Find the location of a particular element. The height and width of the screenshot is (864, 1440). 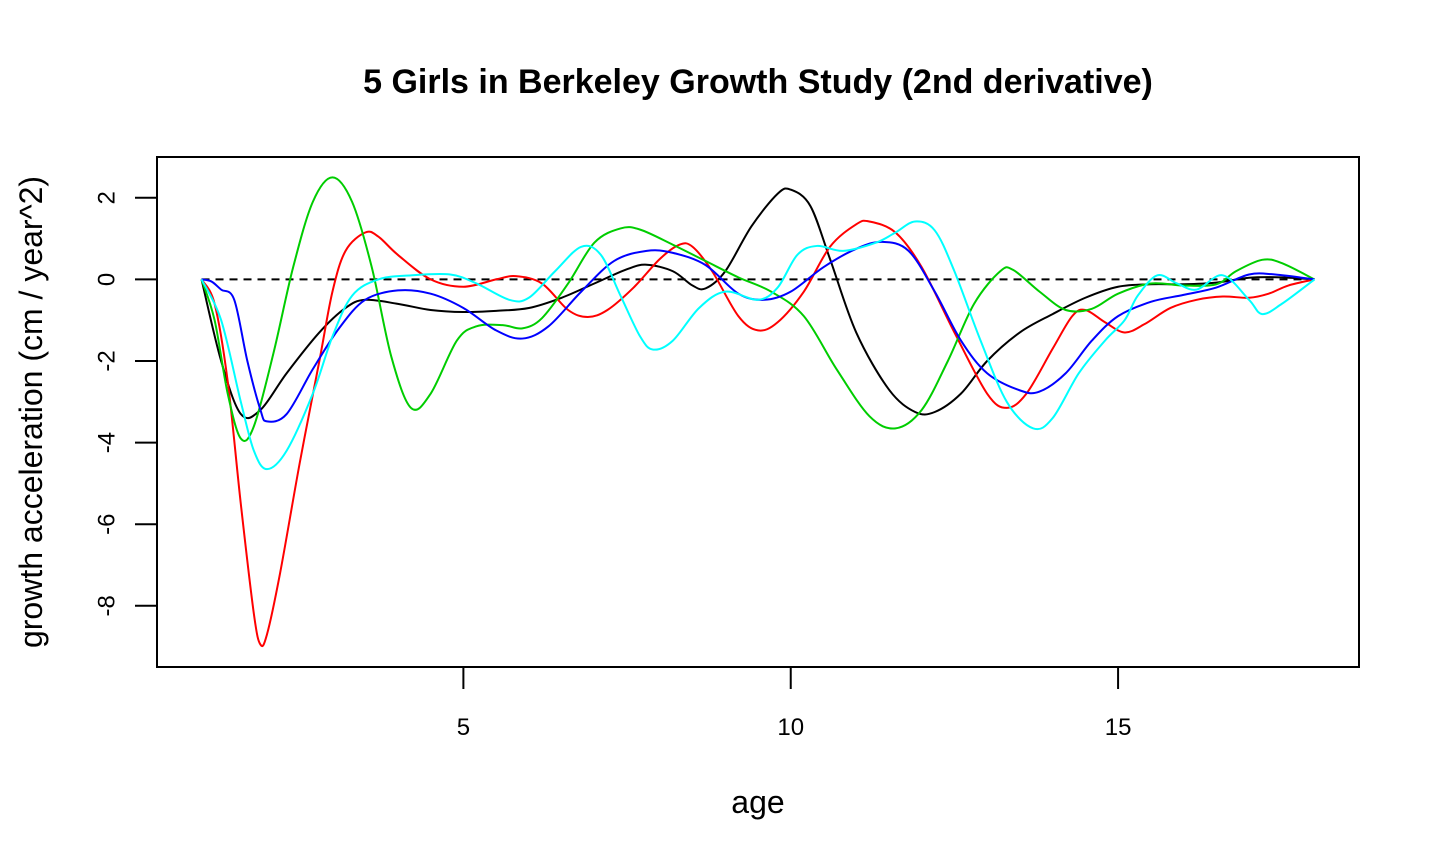

x-axis: 5 10 15 is located at coordinates (794, 703).